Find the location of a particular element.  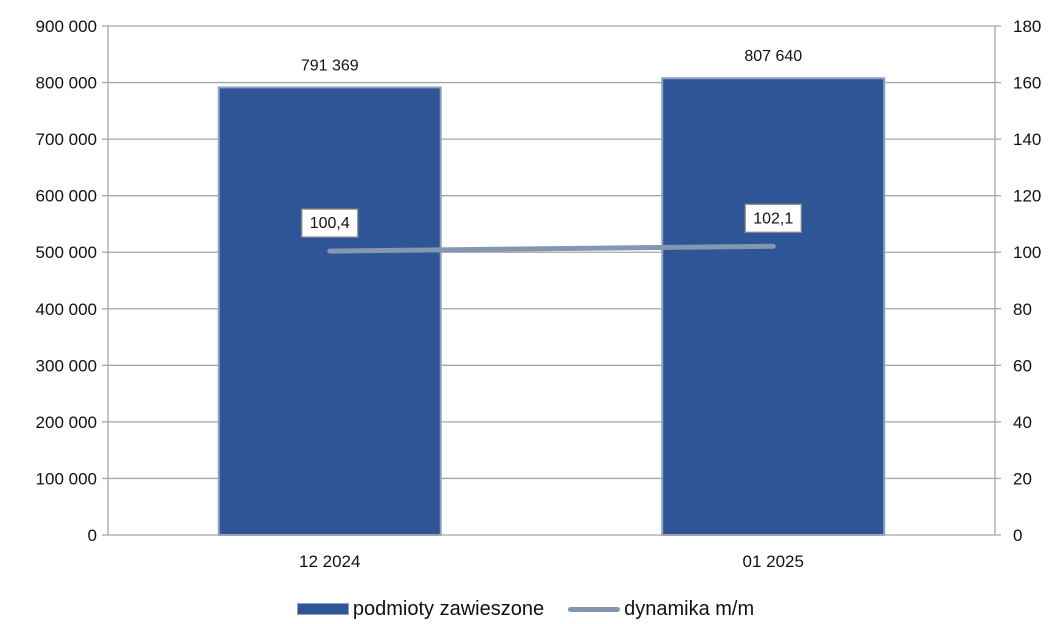

left-tick-label: 100 000 is located at coordinates (66, 478).